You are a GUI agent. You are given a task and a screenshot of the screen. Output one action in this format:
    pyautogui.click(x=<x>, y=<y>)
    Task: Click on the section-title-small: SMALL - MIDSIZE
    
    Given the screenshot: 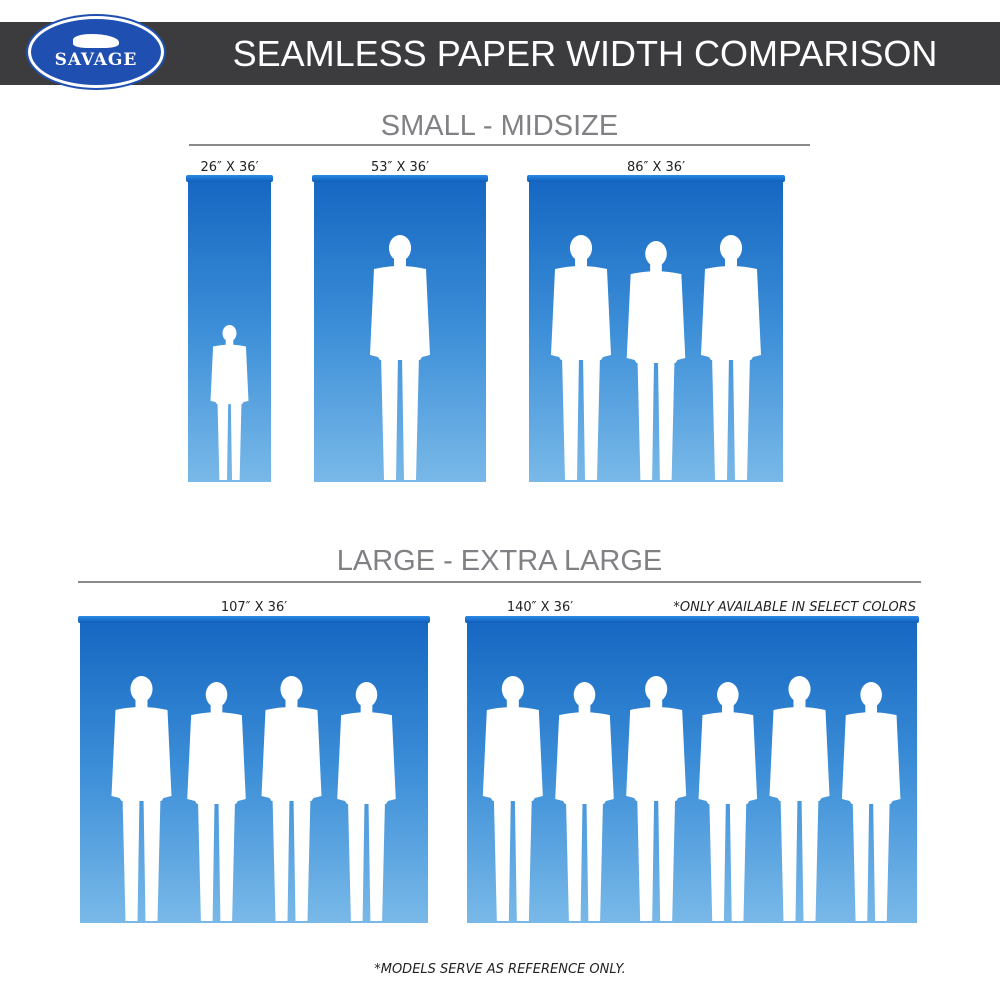 What is the action you would take?
    pyautogui.click(x=499, y=126)
    